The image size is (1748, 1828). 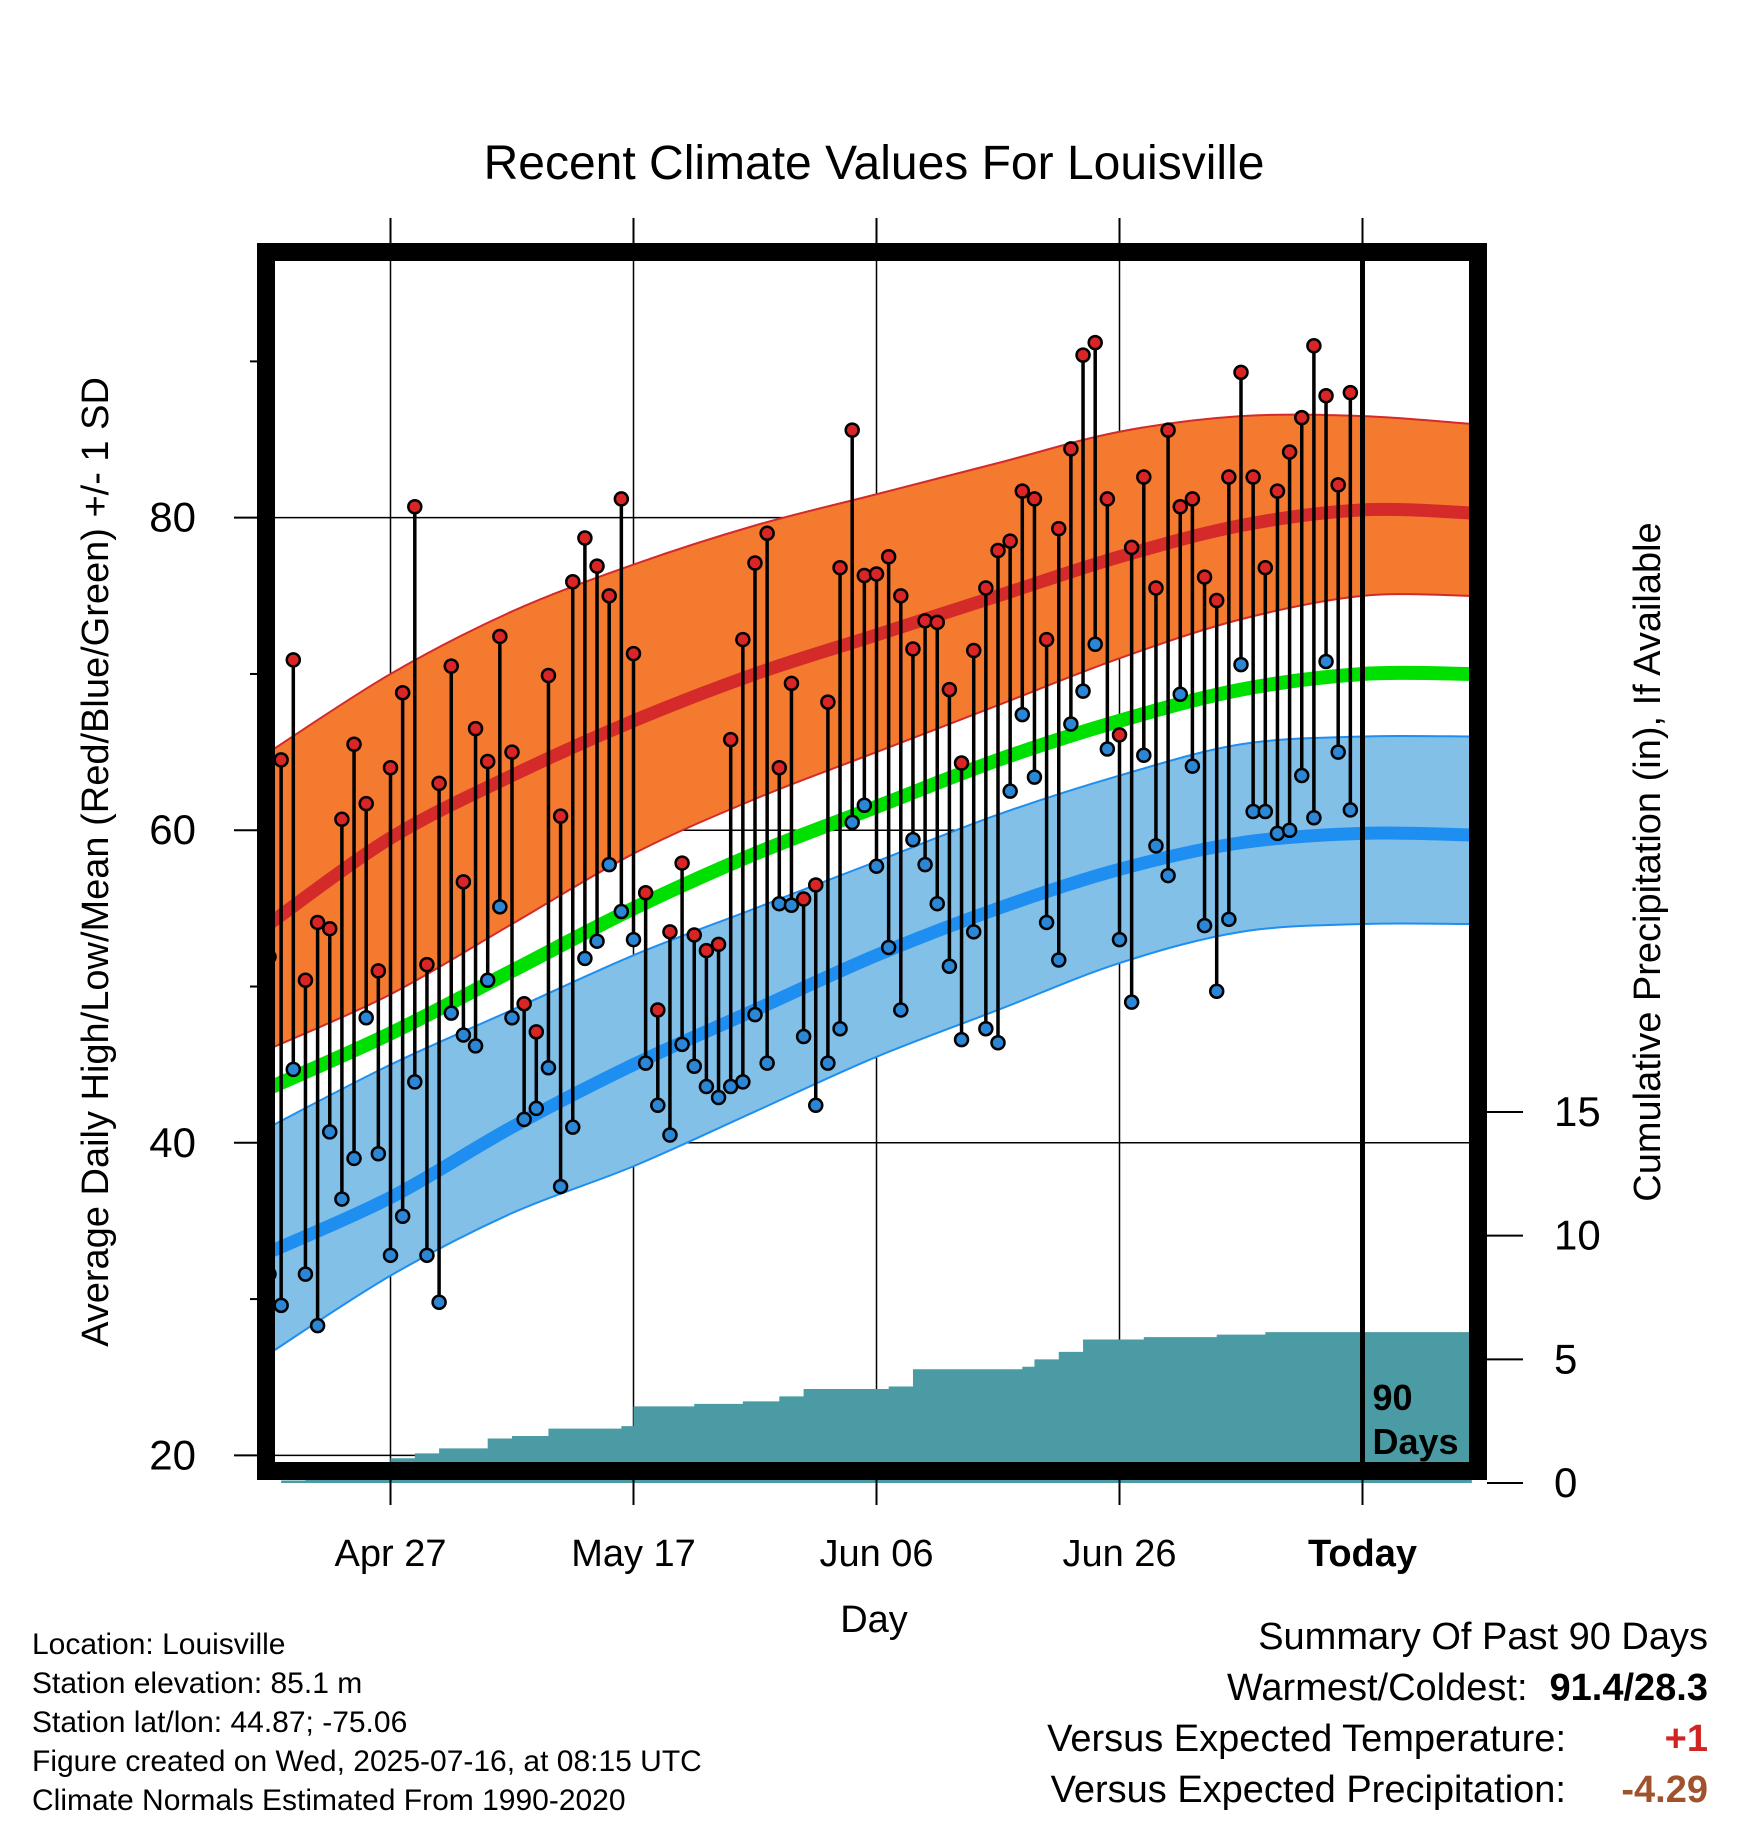 I want to click on meta-location: Location: Louisville, so click(x=159, y=1644).